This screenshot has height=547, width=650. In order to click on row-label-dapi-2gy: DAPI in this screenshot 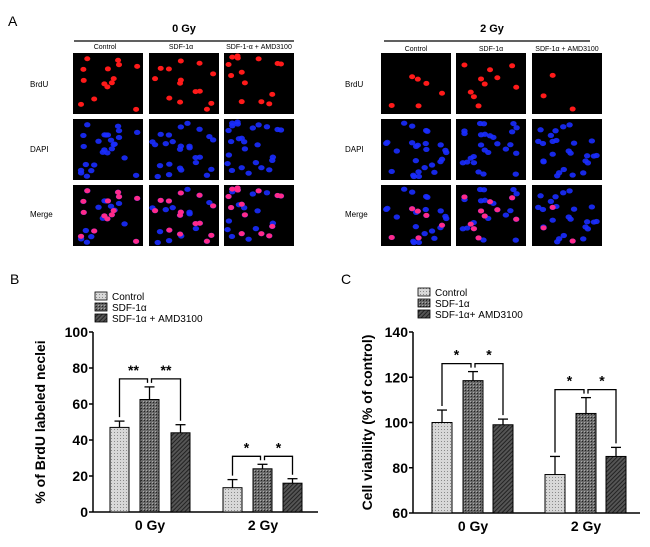, I will do `click(354, 149)`.